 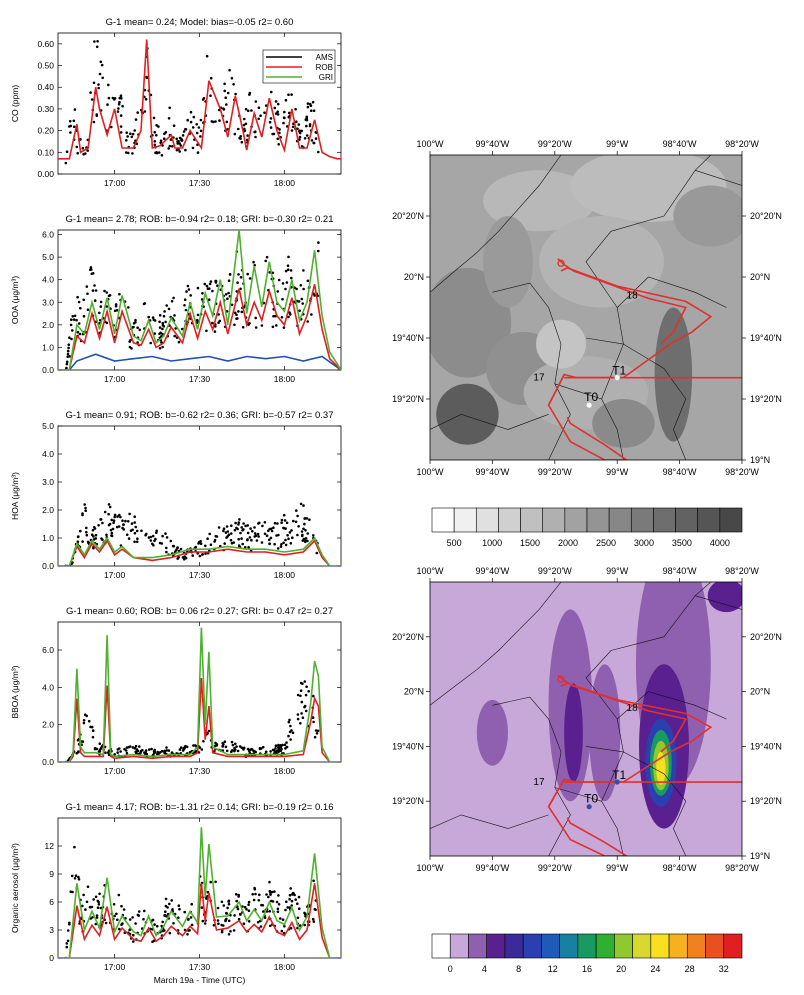 What do you see at coordinates (606, 543) in the screenshot?
I see `colorbar-label: 2500` at bounding box center [606, 543].